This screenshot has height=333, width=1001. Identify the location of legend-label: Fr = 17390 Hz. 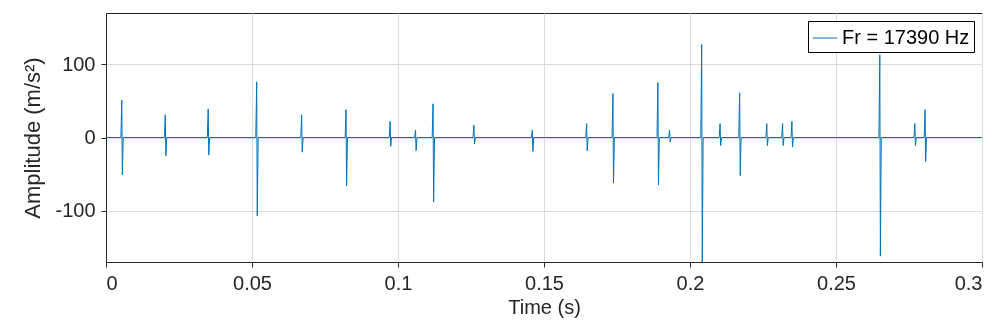
(906, 37).